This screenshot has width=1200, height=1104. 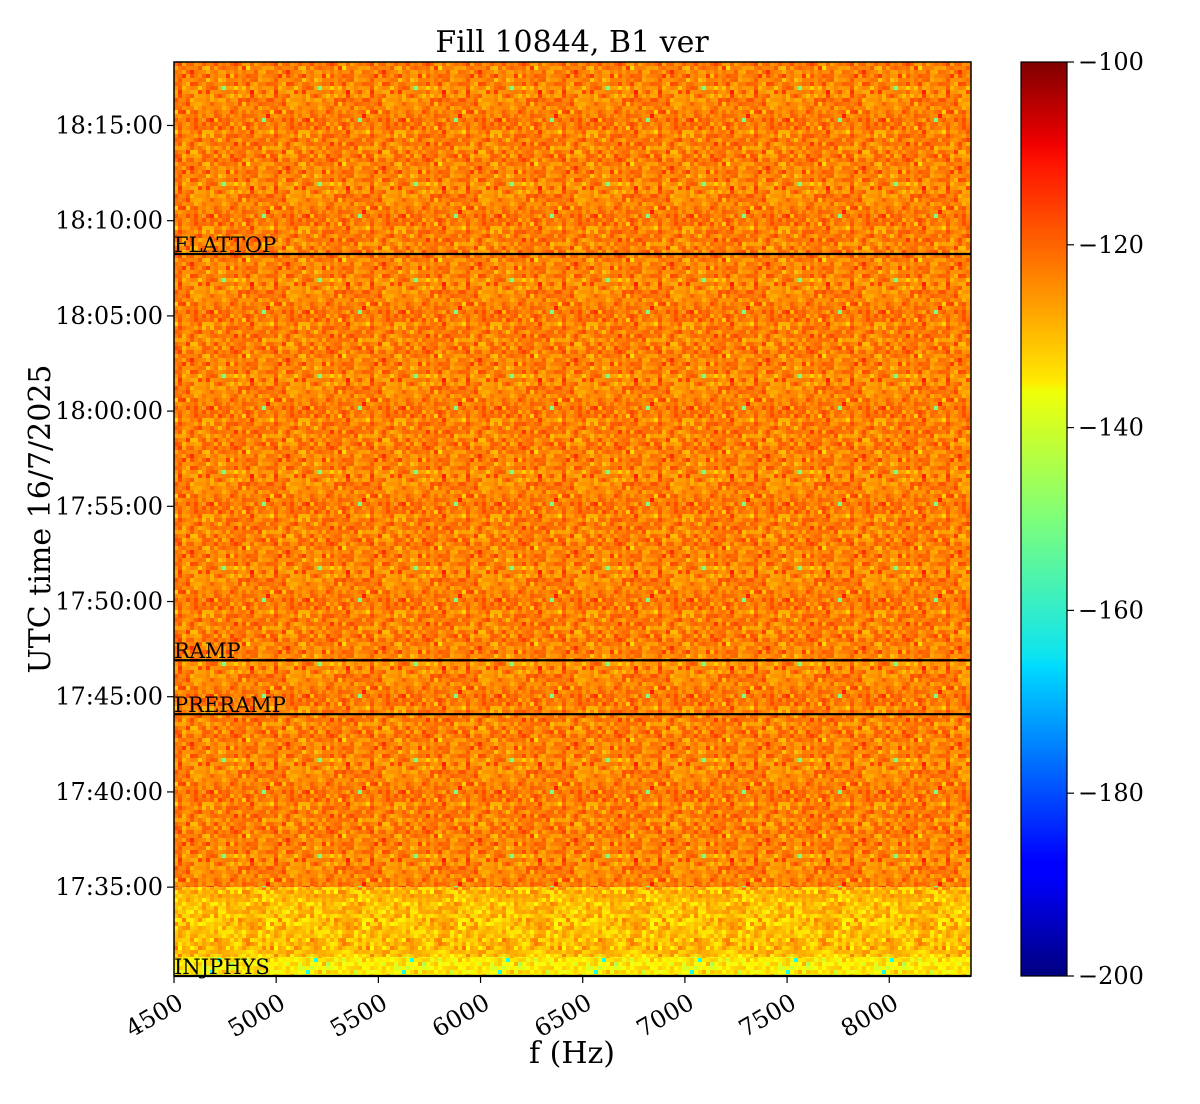 What do you see at coordinates (572, 42) in the screenshot?
I see `chart-title: Fill 10844, B1 ver` at bounding box center [572, 42].